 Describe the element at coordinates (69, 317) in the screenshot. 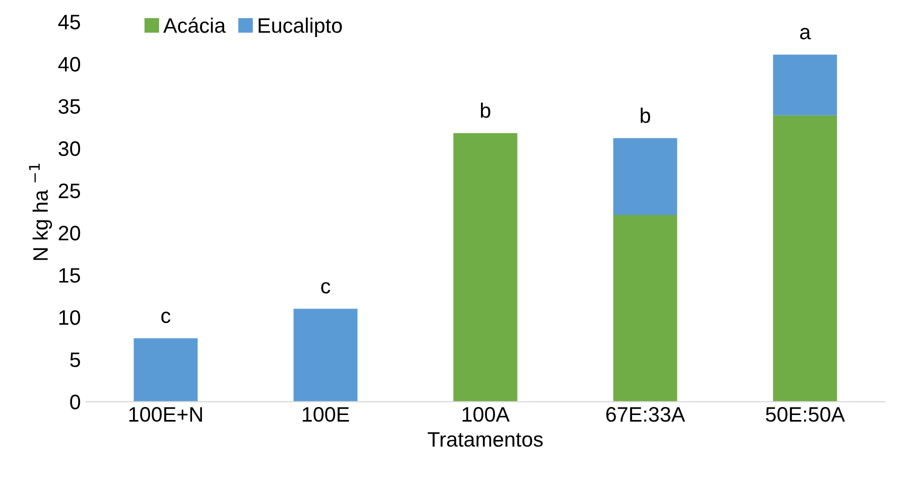

I see `y-tick-label: 10` at that location.